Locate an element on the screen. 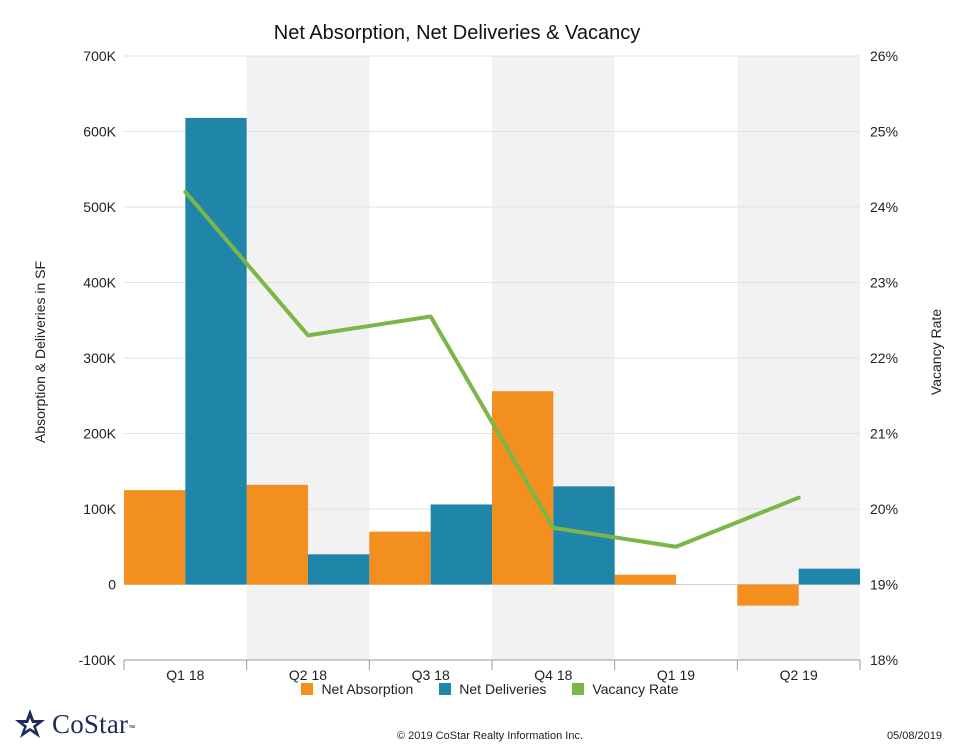 Image resolution: width=980 pixels, height=754 pixels. y2-tick-label: 22% is located at coordinates (884, 358).